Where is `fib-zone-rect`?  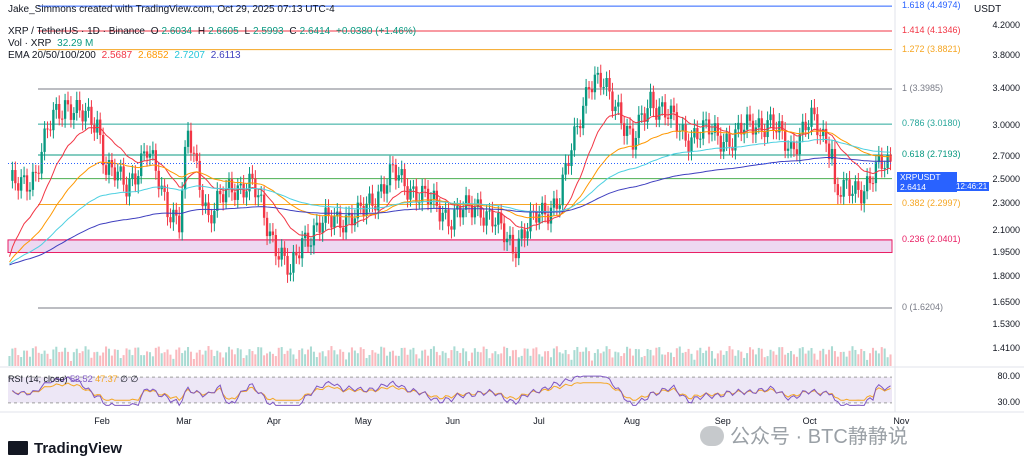 fib-zone-rect is located at coordinates (450, 246).